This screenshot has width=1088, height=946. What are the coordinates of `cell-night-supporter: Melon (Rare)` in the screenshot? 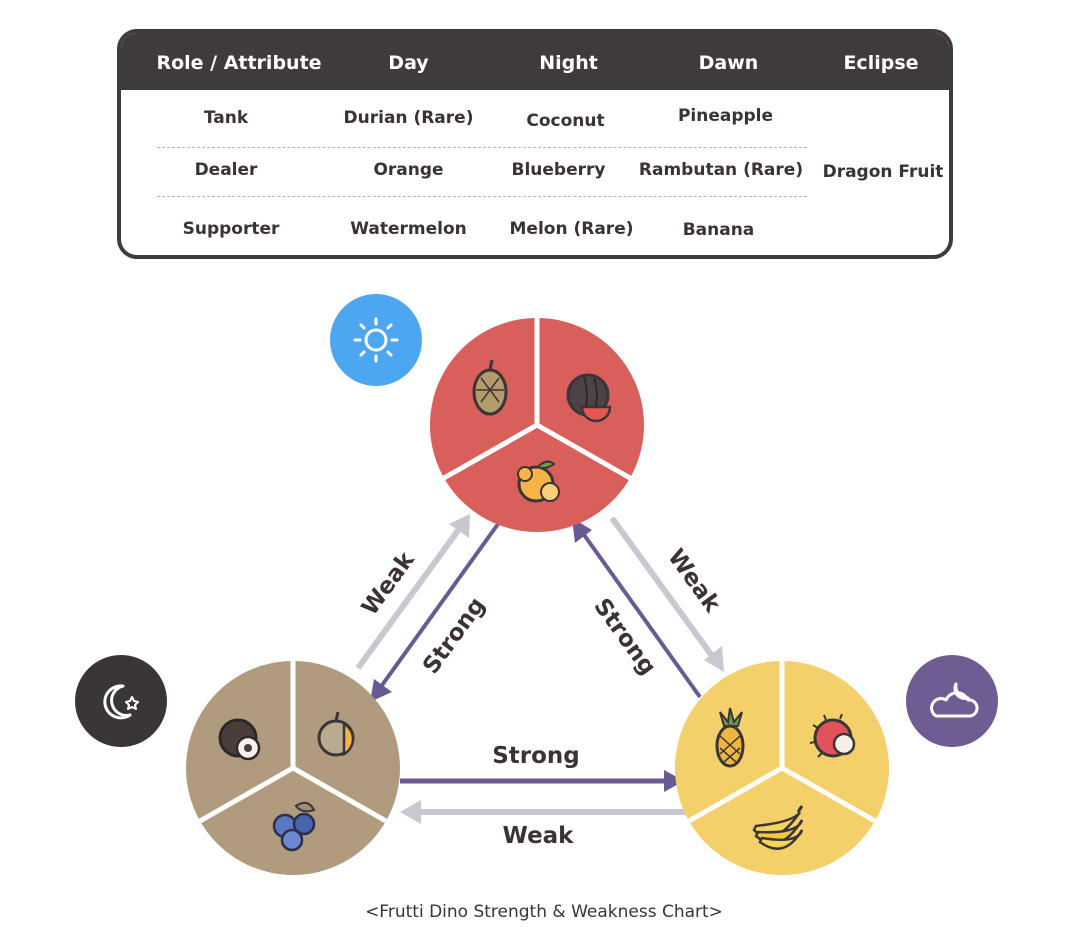 It's located at (571, 229).